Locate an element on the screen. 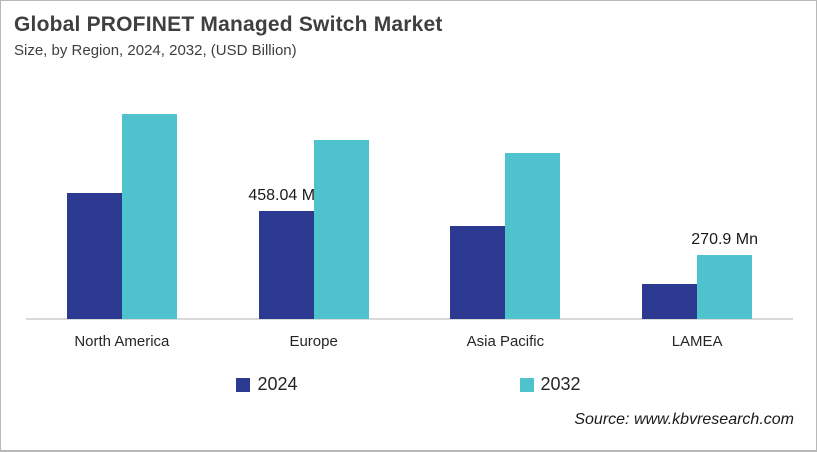 Image resolution: width=817 pixels, height=452 pixels. bar-2024-lamea is located at coordinates (670, 301).